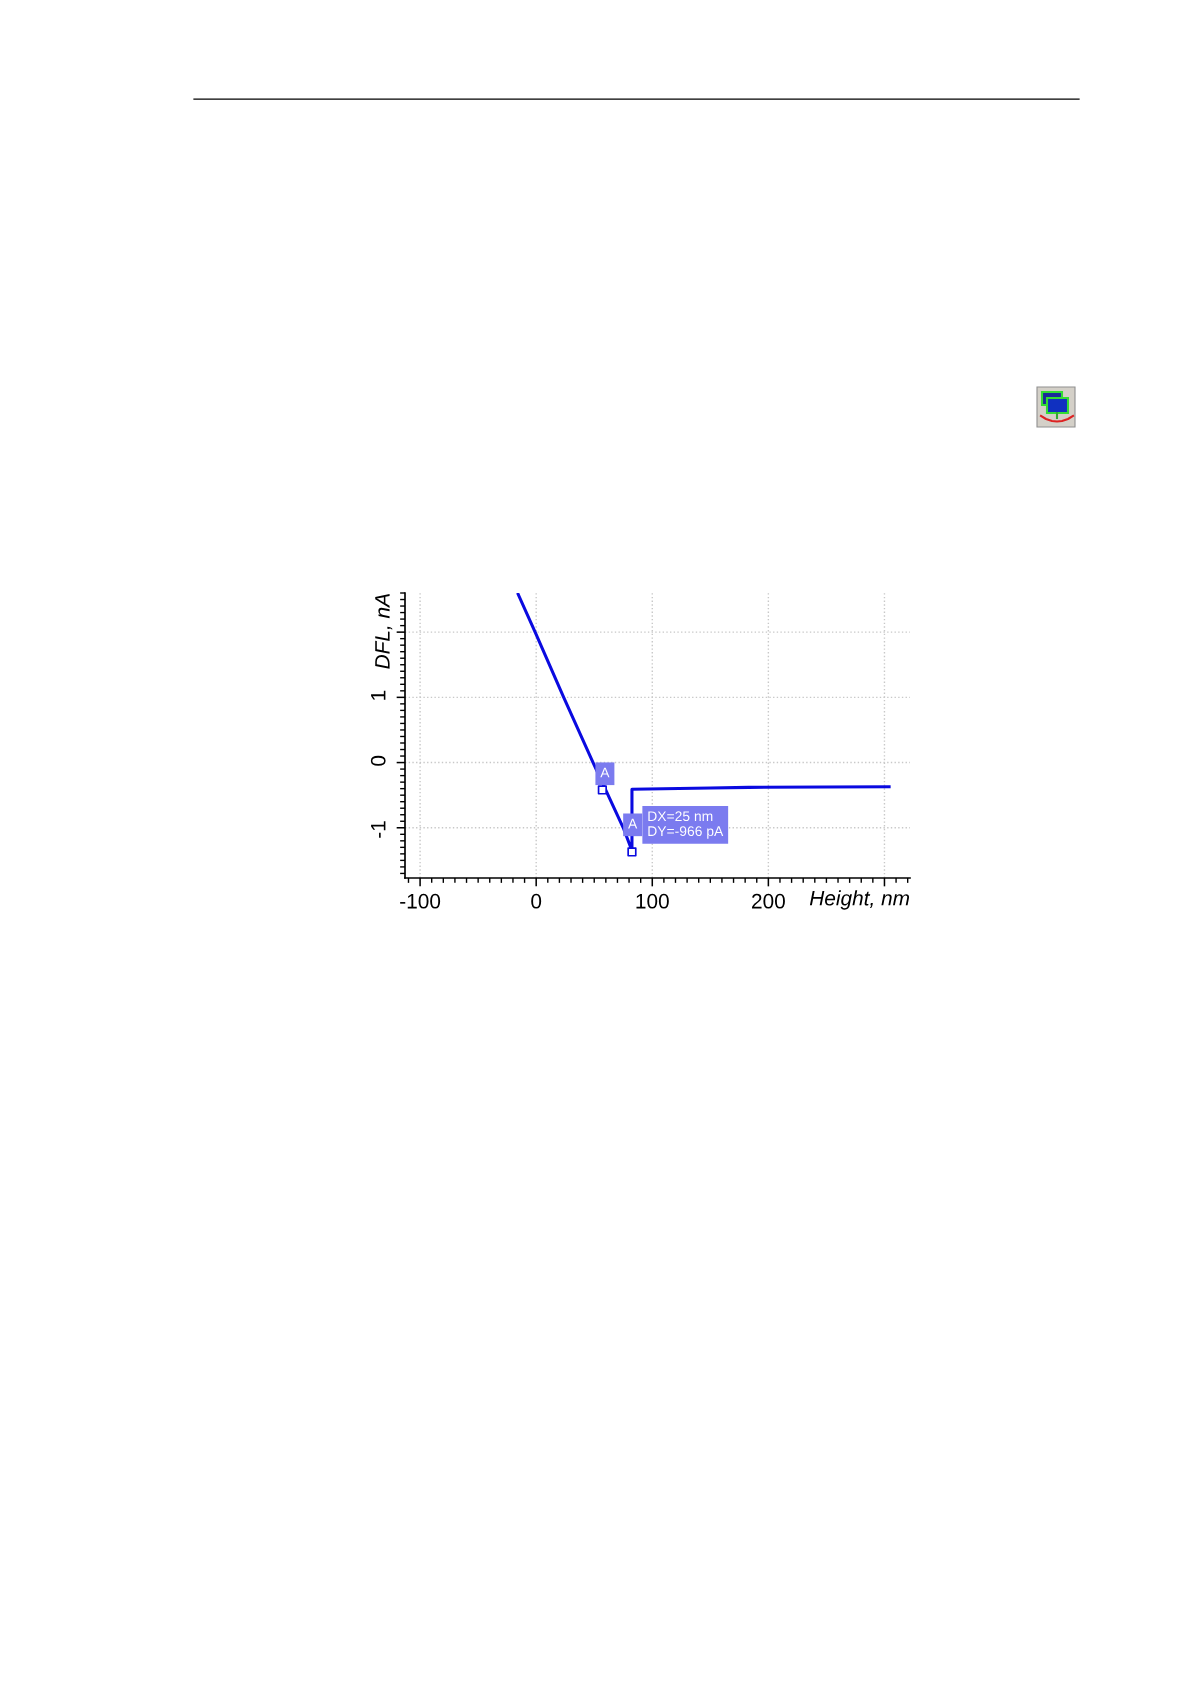 The height and width of the screenshot is (1684, 1190). I want to click on x-tick-label: 200, so click(768, 901).